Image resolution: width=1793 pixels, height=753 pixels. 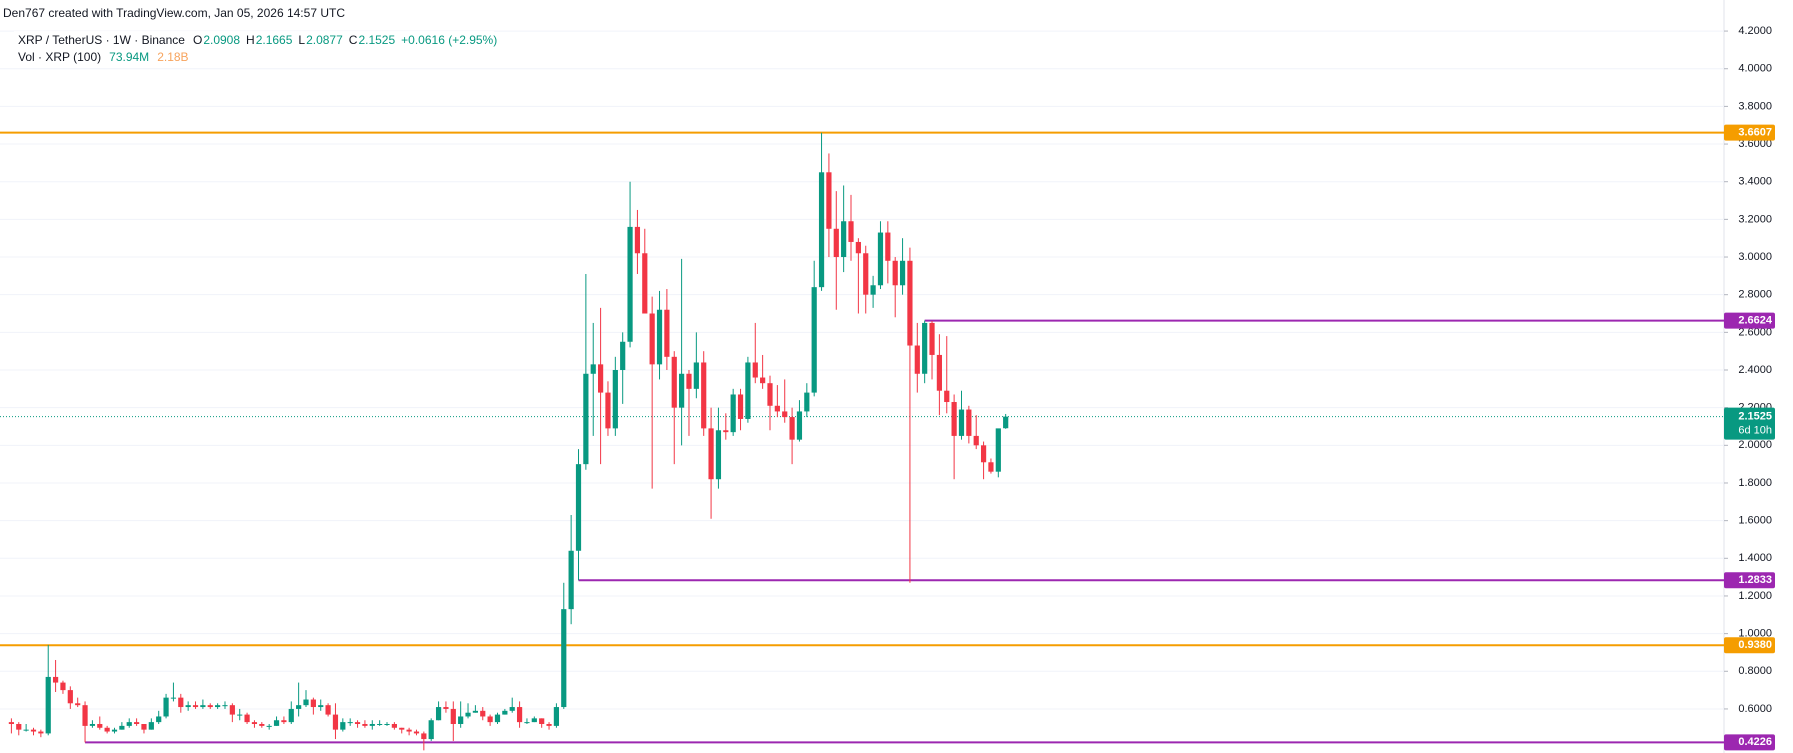 I want to click on y-tick-label: 1.4000, so click(x=1755, y=558).